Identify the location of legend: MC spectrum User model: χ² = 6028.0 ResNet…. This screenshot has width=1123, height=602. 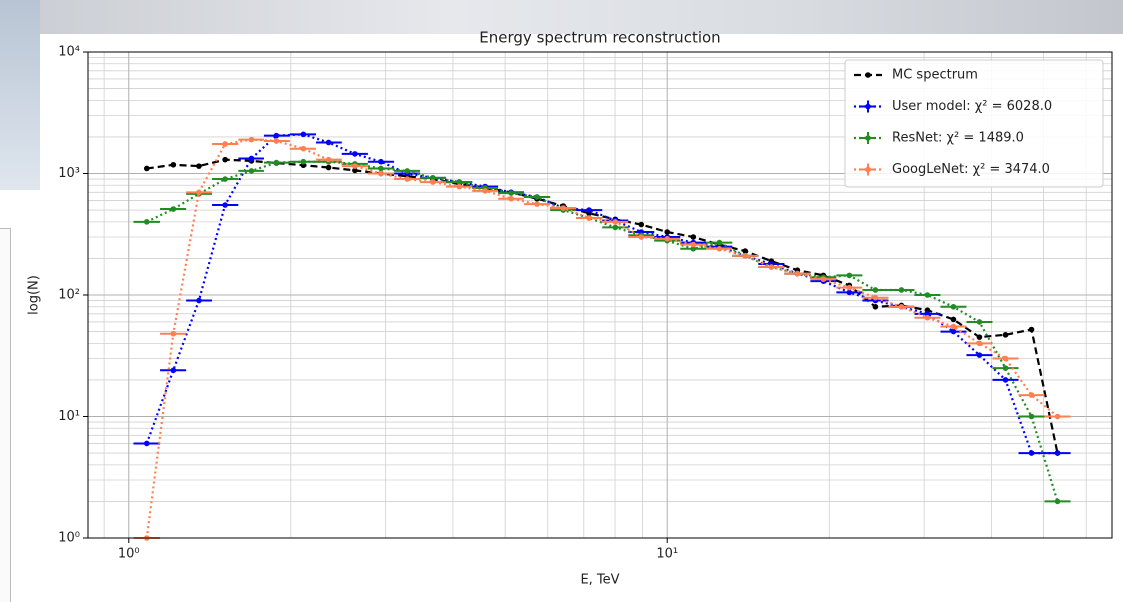
(974, 123).